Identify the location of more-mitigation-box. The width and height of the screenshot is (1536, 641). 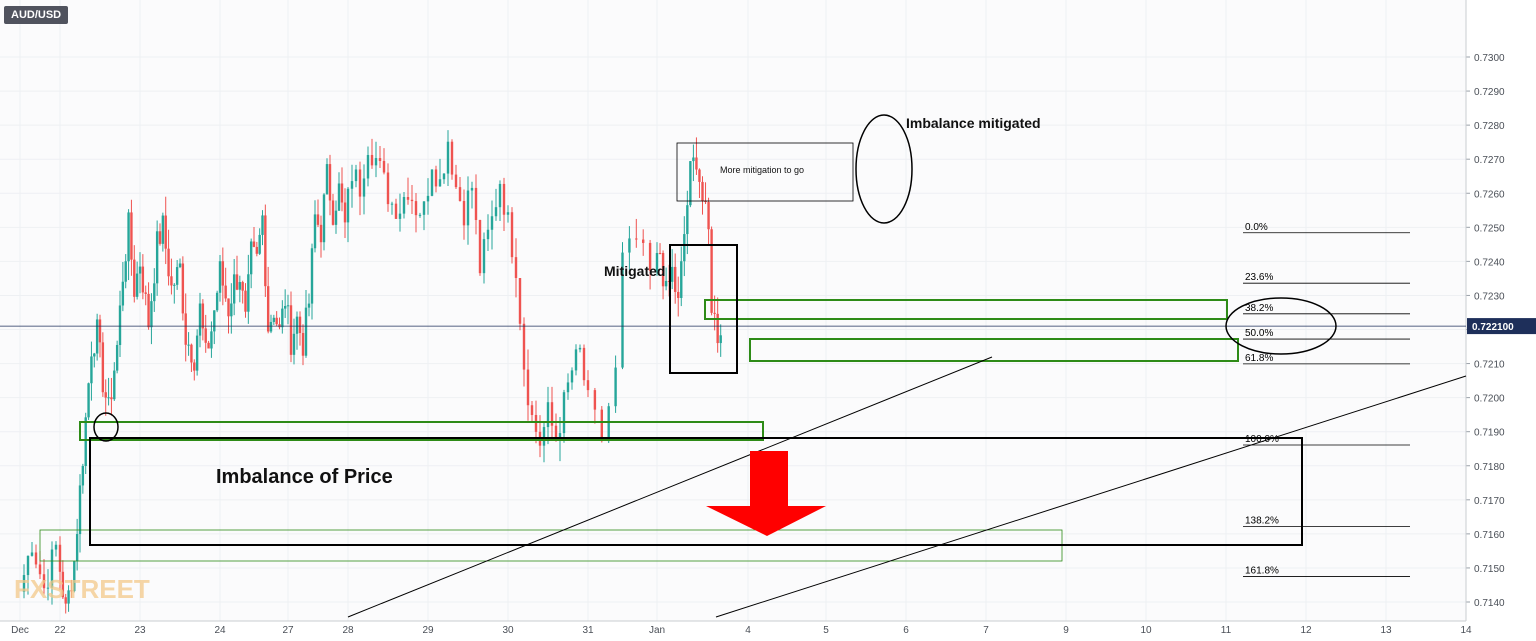
(765, 172).